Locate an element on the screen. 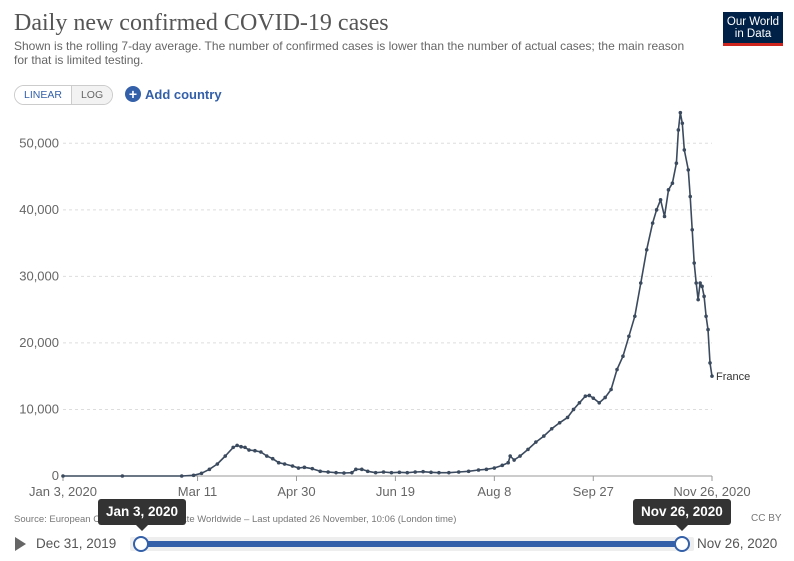 The height and width of the screenshot is (561, 794). series-label-france: France is located at coordinates (733, 377).